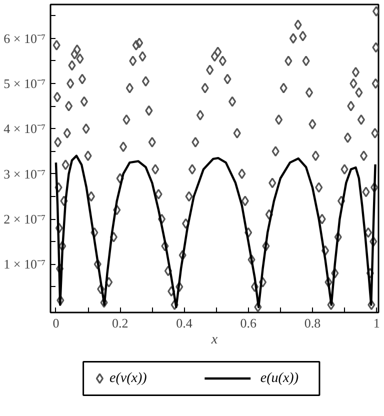  Describe the element at coordinates (25, 264) in the screenshot. I see `y-tick-label: 1 × 10⁻⁷` at that location.